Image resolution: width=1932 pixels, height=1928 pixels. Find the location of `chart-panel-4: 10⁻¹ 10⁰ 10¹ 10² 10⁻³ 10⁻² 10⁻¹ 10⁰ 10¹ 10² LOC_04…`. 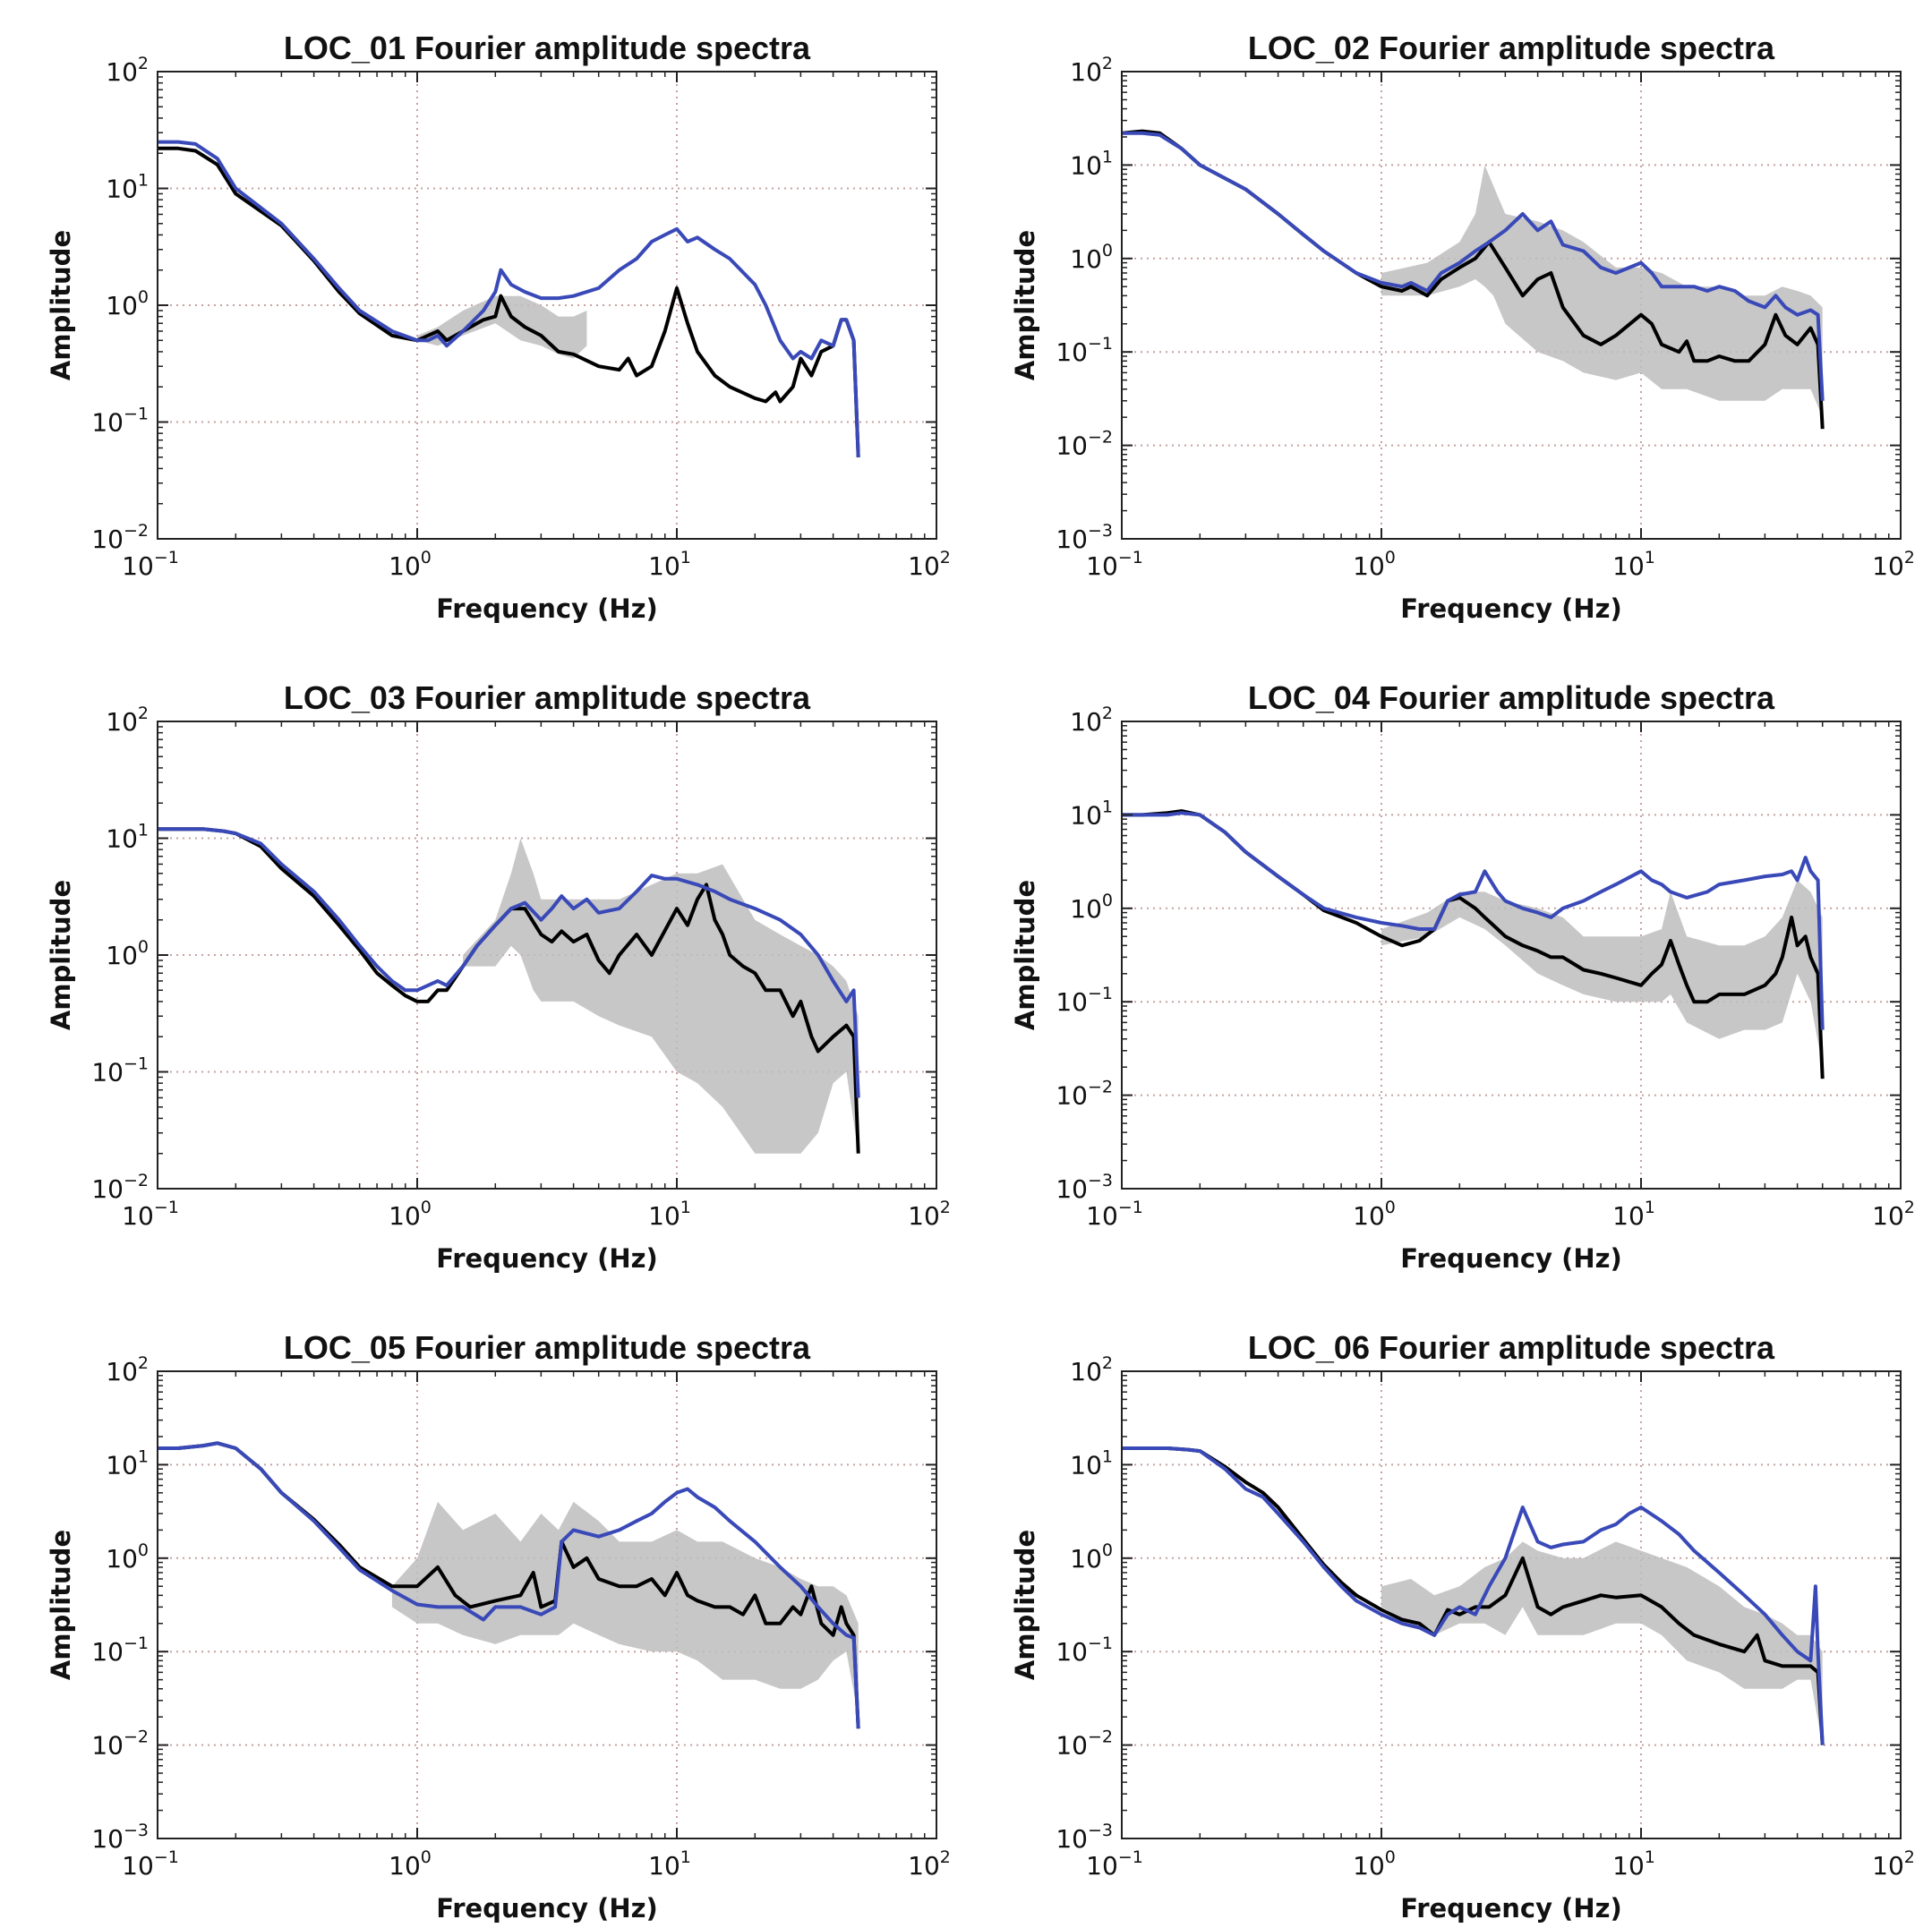

chart-panel-4: 10⁻¹ 10⁰ 10¹ 10² 10⁻³ 10⁻² 10⁻¹ 10⁰ 10¹ 10² LOC_04… is located at coordinates (1462, 976).